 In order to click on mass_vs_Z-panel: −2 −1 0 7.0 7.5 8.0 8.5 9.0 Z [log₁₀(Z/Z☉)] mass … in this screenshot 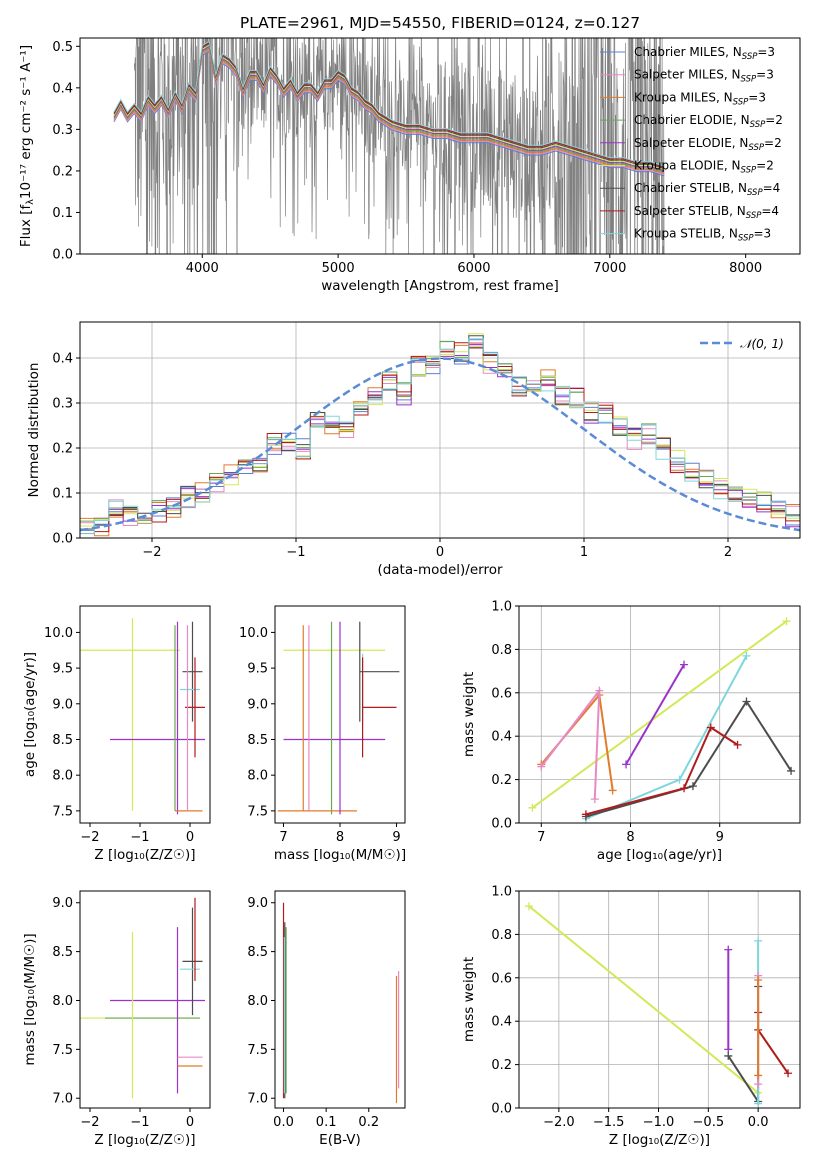, I will do `click(116, 1019)`.